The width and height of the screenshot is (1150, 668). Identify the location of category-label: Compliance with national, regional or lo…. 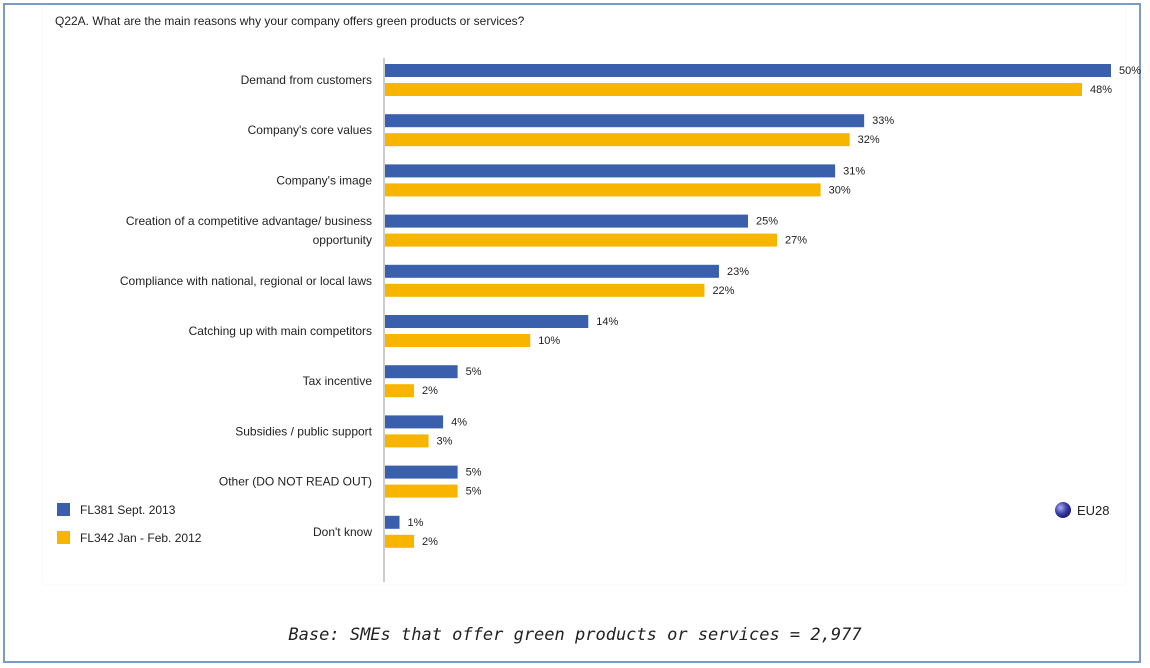
(246, 281).